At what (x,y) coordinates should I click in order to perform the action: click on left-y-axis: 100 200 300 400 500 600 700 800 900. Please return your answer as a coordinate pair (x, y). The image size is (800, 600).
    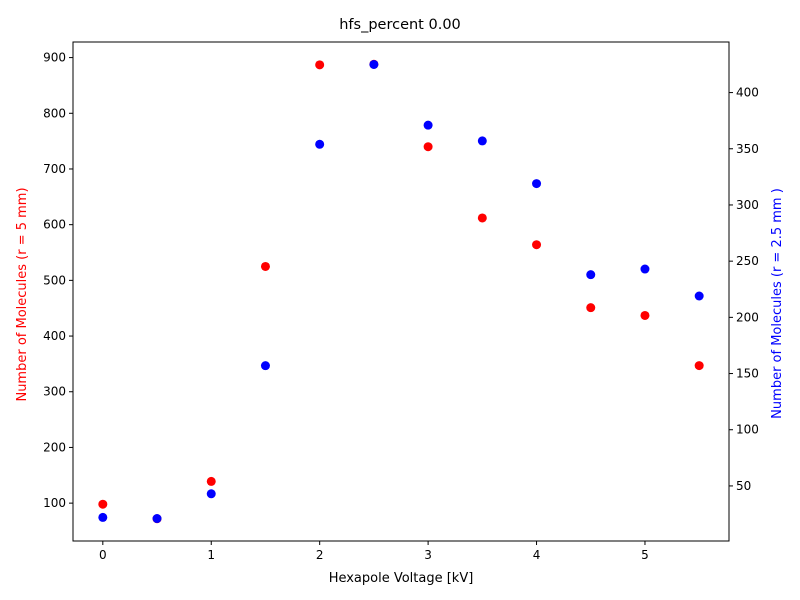
    Looking at the image, I should click on (58, 280).